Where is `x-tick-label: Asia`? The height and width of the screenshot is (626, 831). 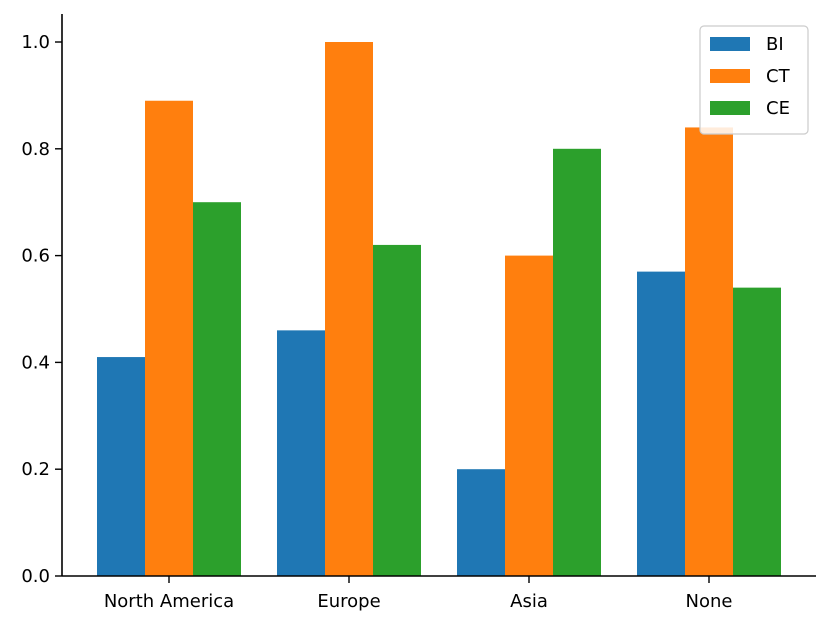
x-tick-label: Asia is located at coordinates (529, 601).